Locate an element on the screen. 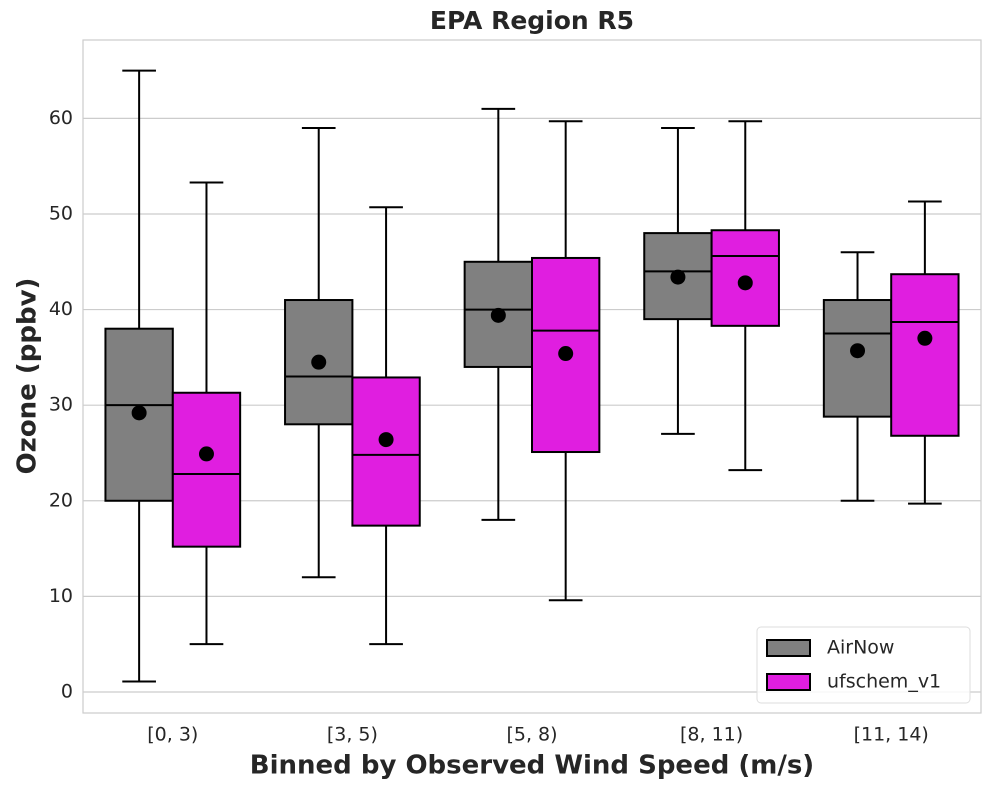  x-axis-label: Binned by Observed Wind Speed (m/s) is located at coordinates (532, 766).